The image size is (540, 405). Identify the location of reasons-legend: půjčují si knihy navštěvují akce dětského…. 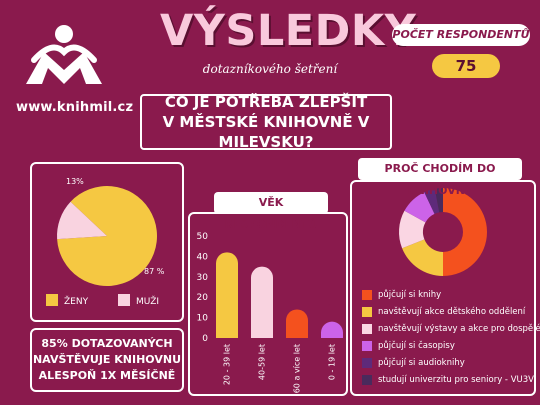
(446, 335).